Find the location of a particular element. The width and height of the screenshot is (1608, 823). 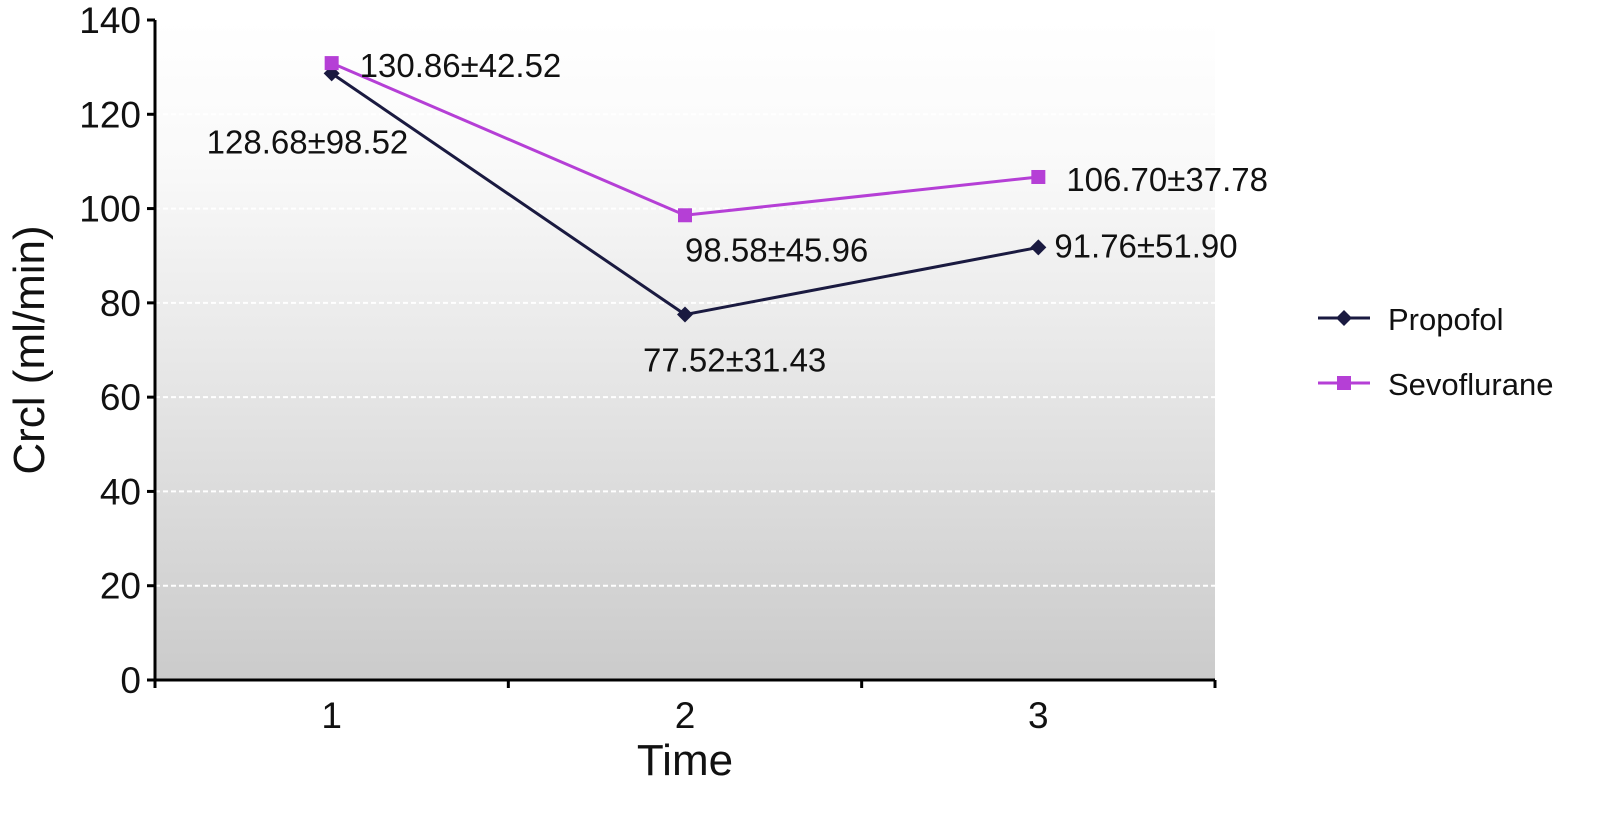

y-tick-label: 120 is located at coordinates (110, 114).